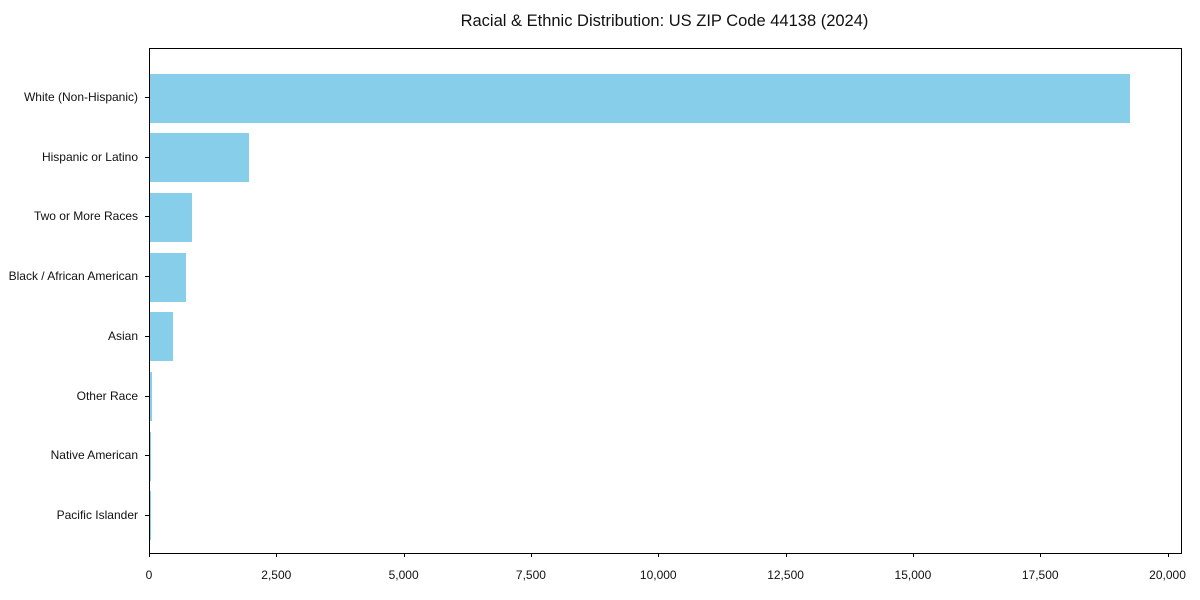 The width and height of the screenshot is (1200, 600). Describe the element at coordinates (122, 335) in the screenshot. I see `y-tick-label-asian: Asian` at that location.